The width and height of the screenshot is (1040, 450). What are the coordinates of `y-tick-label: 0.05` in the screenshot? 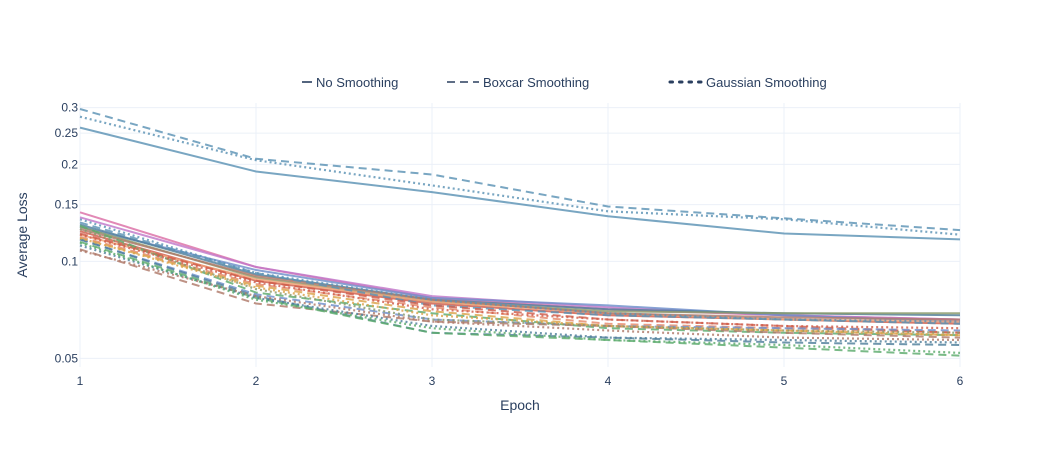 It's located at (67, 358).